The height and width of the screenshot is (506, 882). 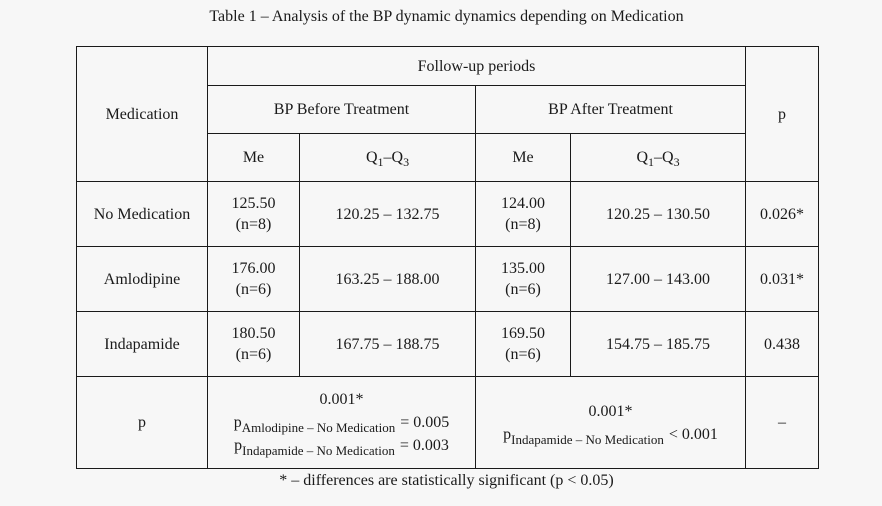 What do you see at coordinates (253, 279) in the screenshot?
I see `me-before-cell: 176.00 (n=6)` at bounding box center [253, 279].